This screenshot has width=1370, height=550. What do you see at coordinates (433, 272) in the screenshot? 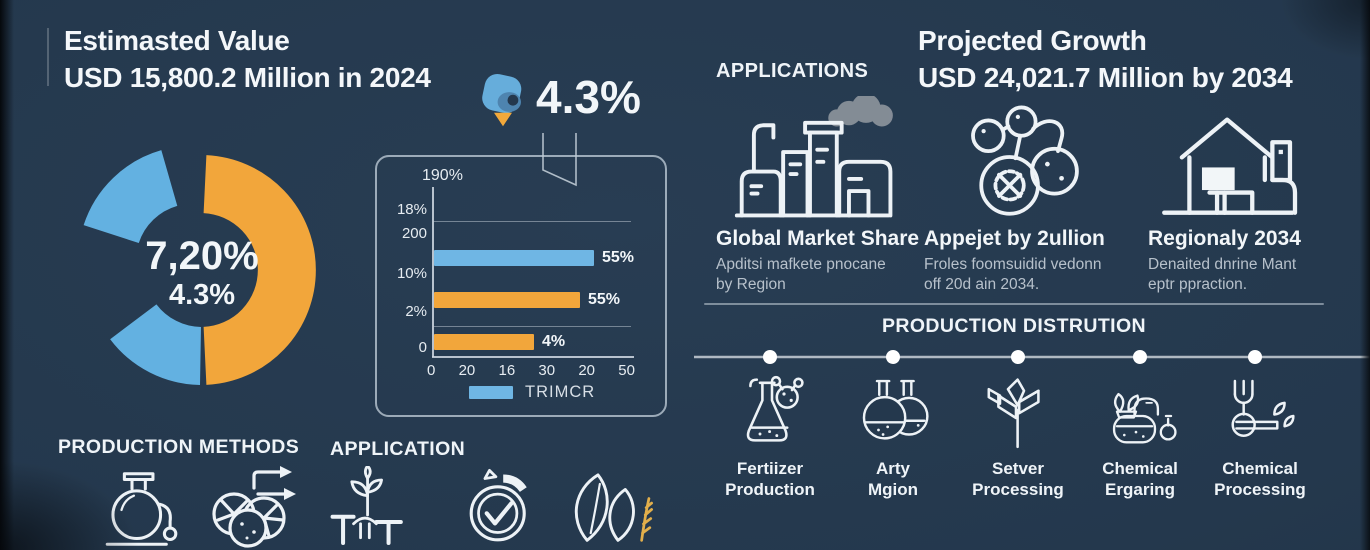
I see `y-axis-line` at bounding box center [433, 272].